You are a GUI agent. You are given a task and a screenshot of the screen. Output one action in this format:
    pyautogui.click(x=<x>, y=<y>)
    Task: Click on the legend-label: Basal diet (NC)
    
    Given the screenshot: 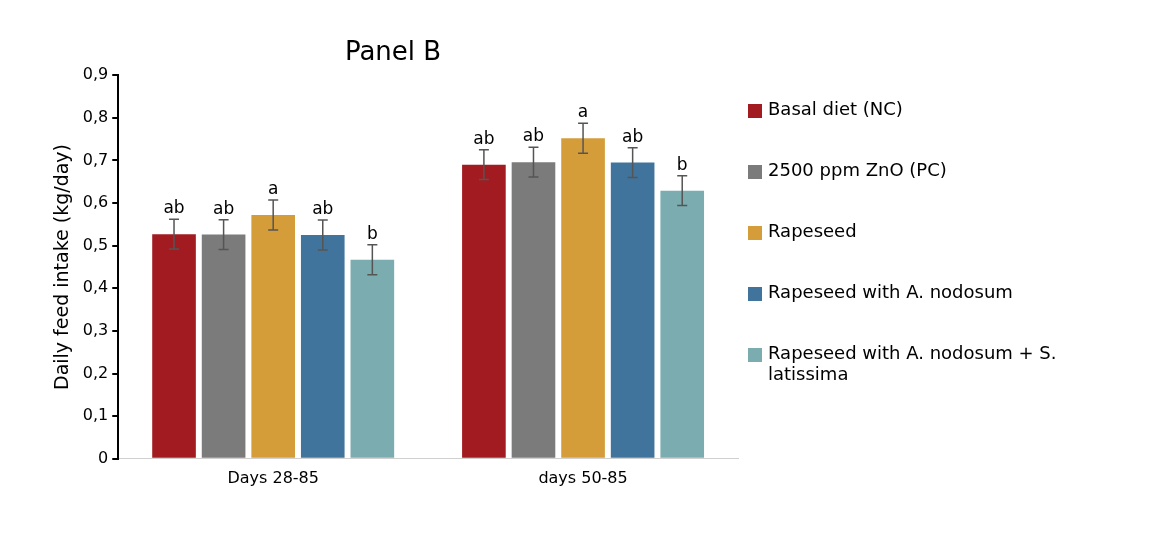 What is the action you would take?
    pyautogui.click(x=835, y=108)
    